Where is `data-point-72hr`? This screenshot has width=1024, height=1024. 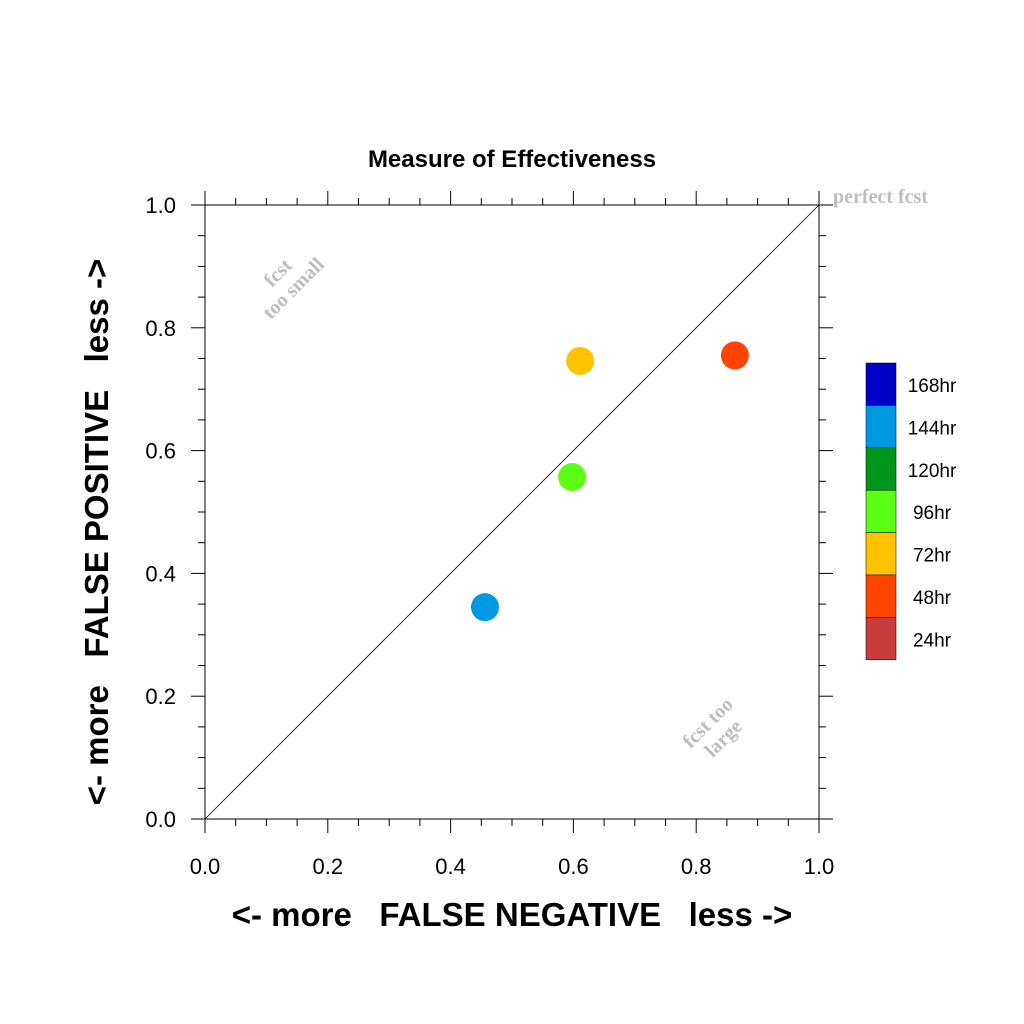 data-point-72hr is located at coordinates (580, 360).